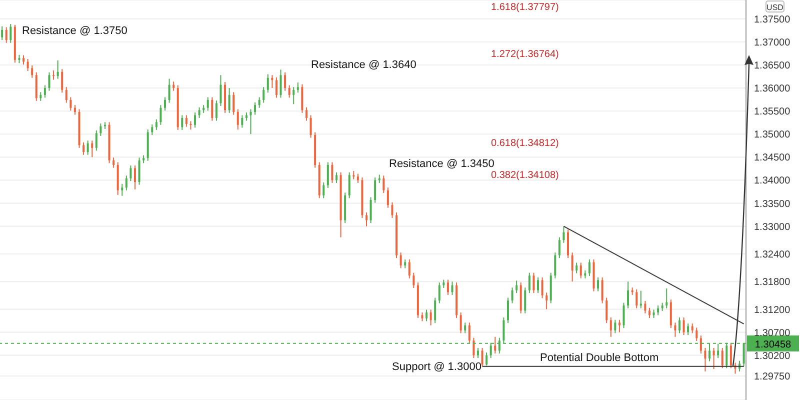 The image size is (800, 400). Describe the element at coordinates (772, 158) in the screenshot. I see `y-tick-label: 1.34500` at that location.